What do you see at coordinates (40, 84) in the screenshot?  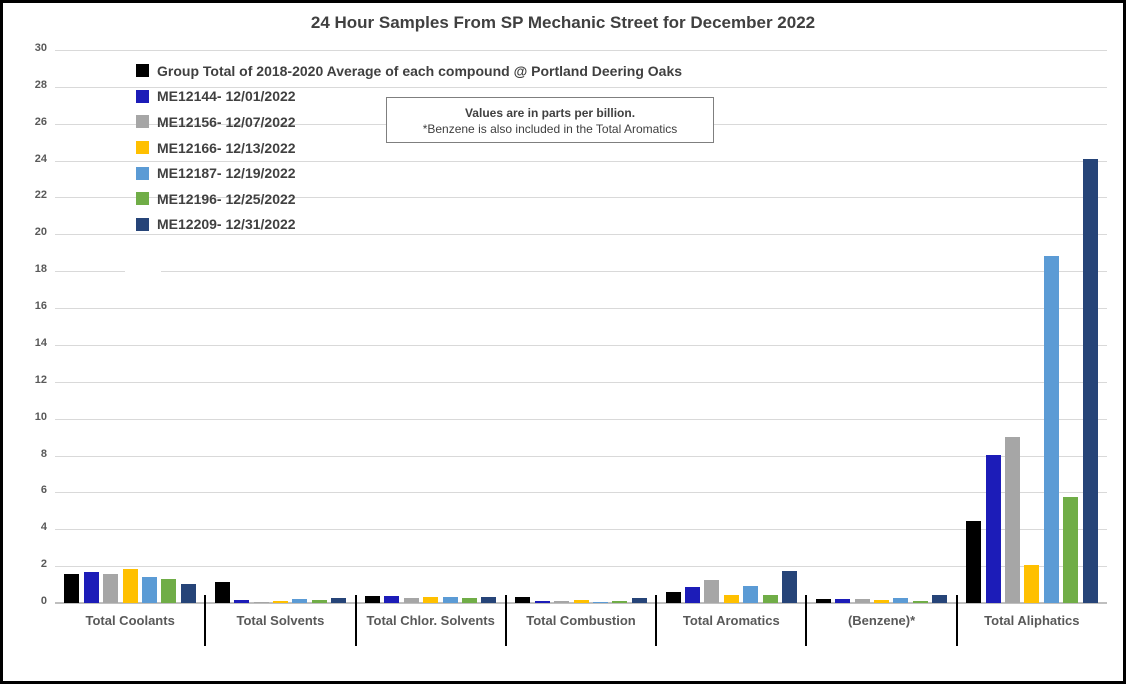 I see `y-tick-label: 28` at bounding box center [40, 84].